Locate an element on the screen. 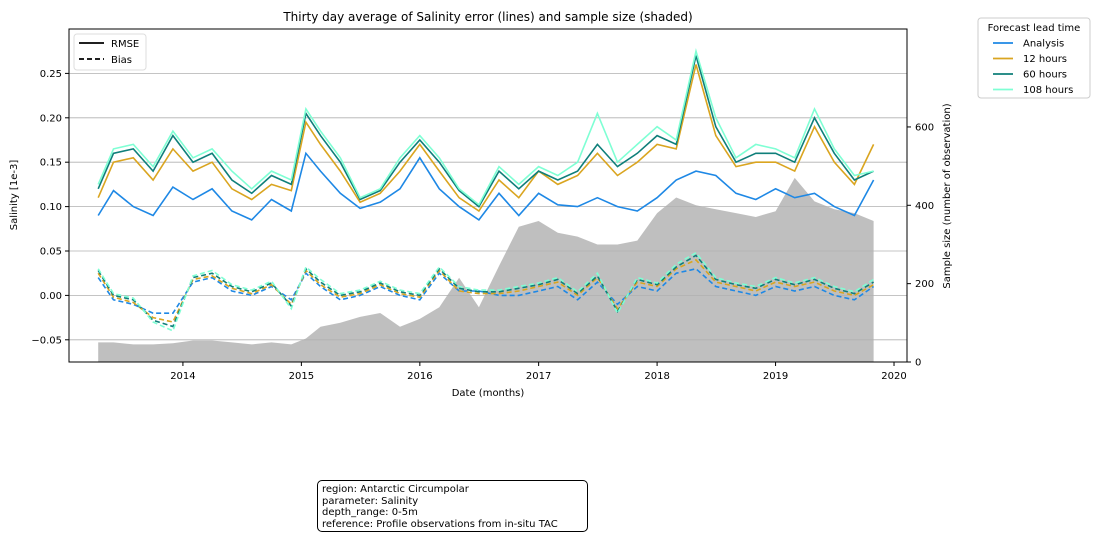 The width and height of the screenshot is (1101, 540). legend-label: 60 hours is located at coordinates (1045, 75).